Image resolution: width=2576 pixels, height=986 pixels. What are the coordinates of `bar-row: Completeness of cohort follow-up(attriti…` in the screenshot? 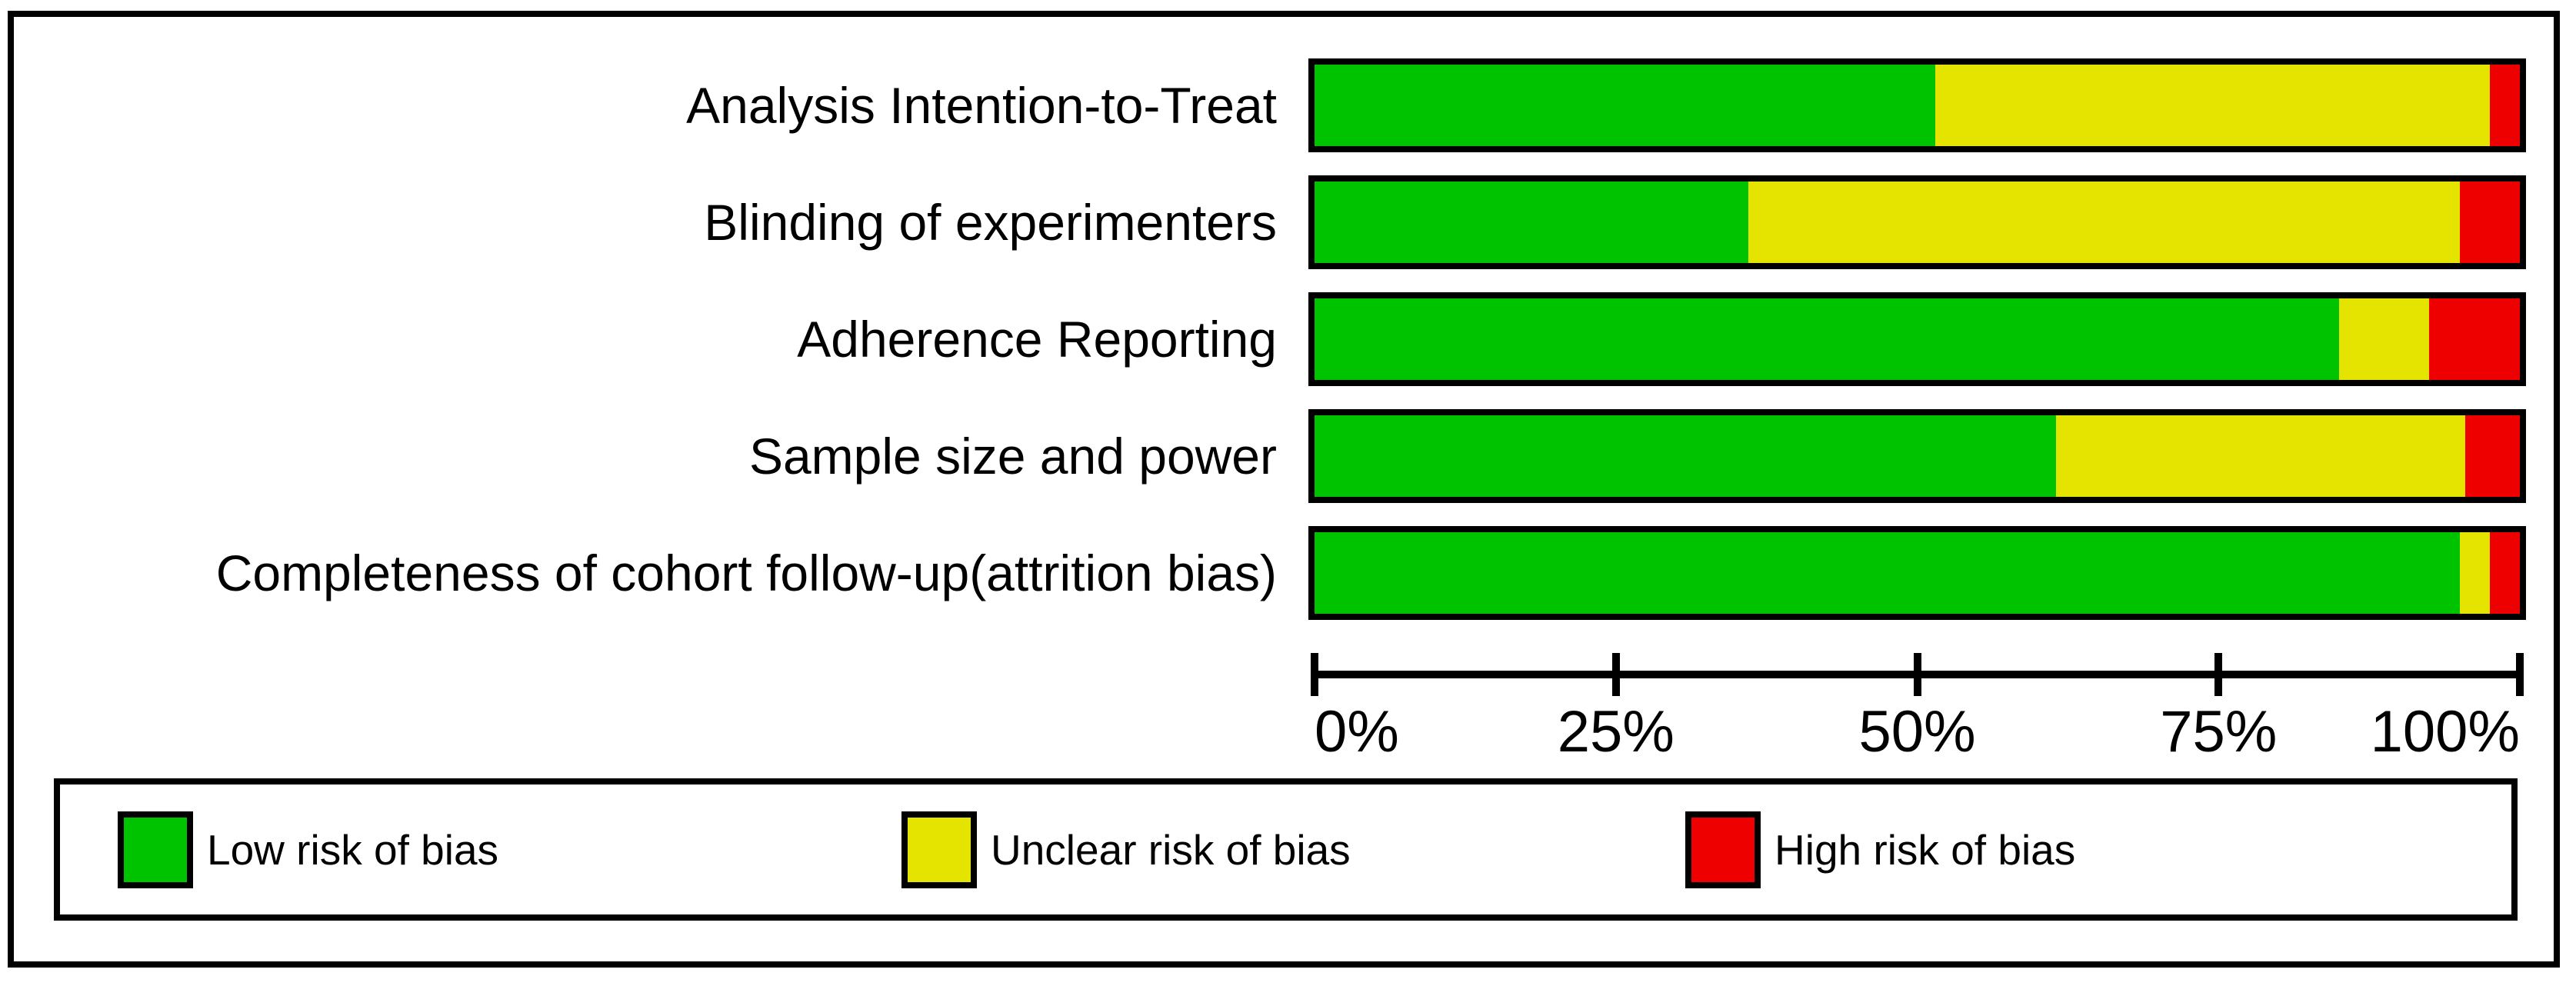 It's located at (1288, 573).